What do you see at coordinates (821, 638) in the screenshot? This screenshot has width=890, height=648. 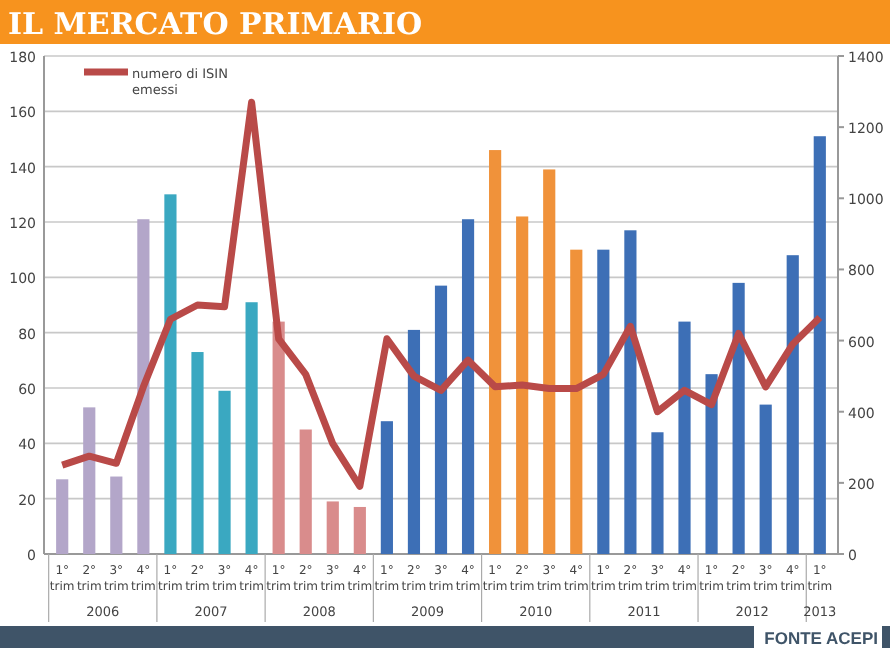 I see `source-note: FONTE ACEPI` at bounding box center [821, 638].